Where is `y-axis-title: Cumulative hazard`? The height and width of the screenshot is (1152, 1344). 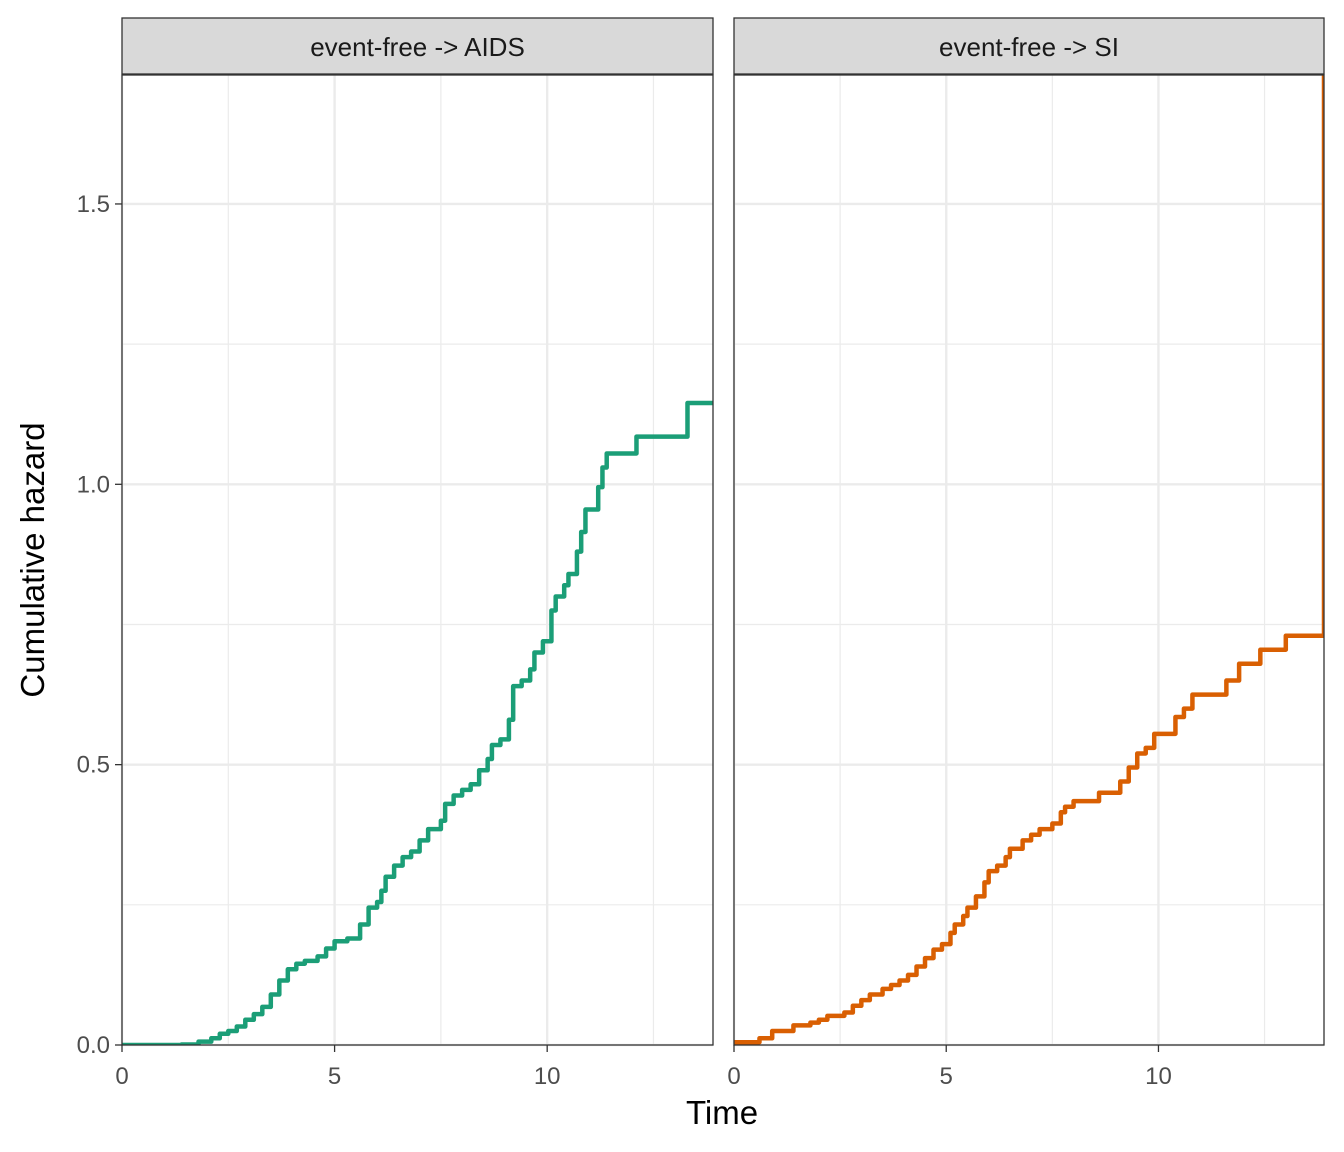 y-axis-title: Cumulative hazard is located at coordinates (32, 559).